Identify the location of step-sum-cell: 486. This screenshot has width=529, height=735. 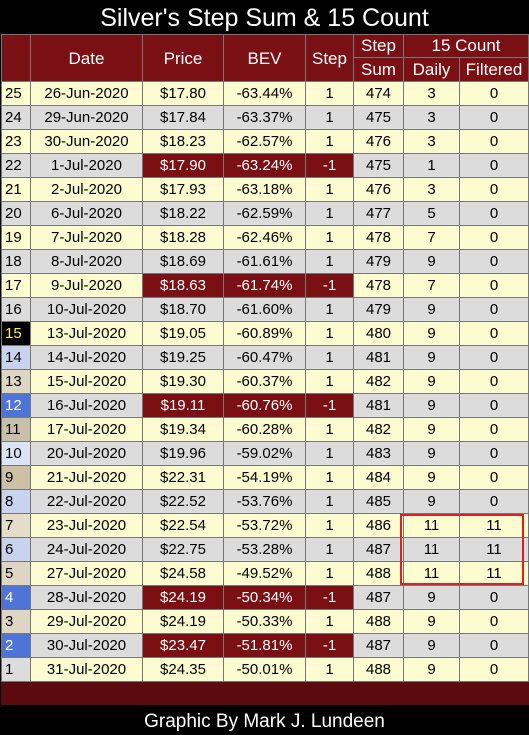
(378, 525).